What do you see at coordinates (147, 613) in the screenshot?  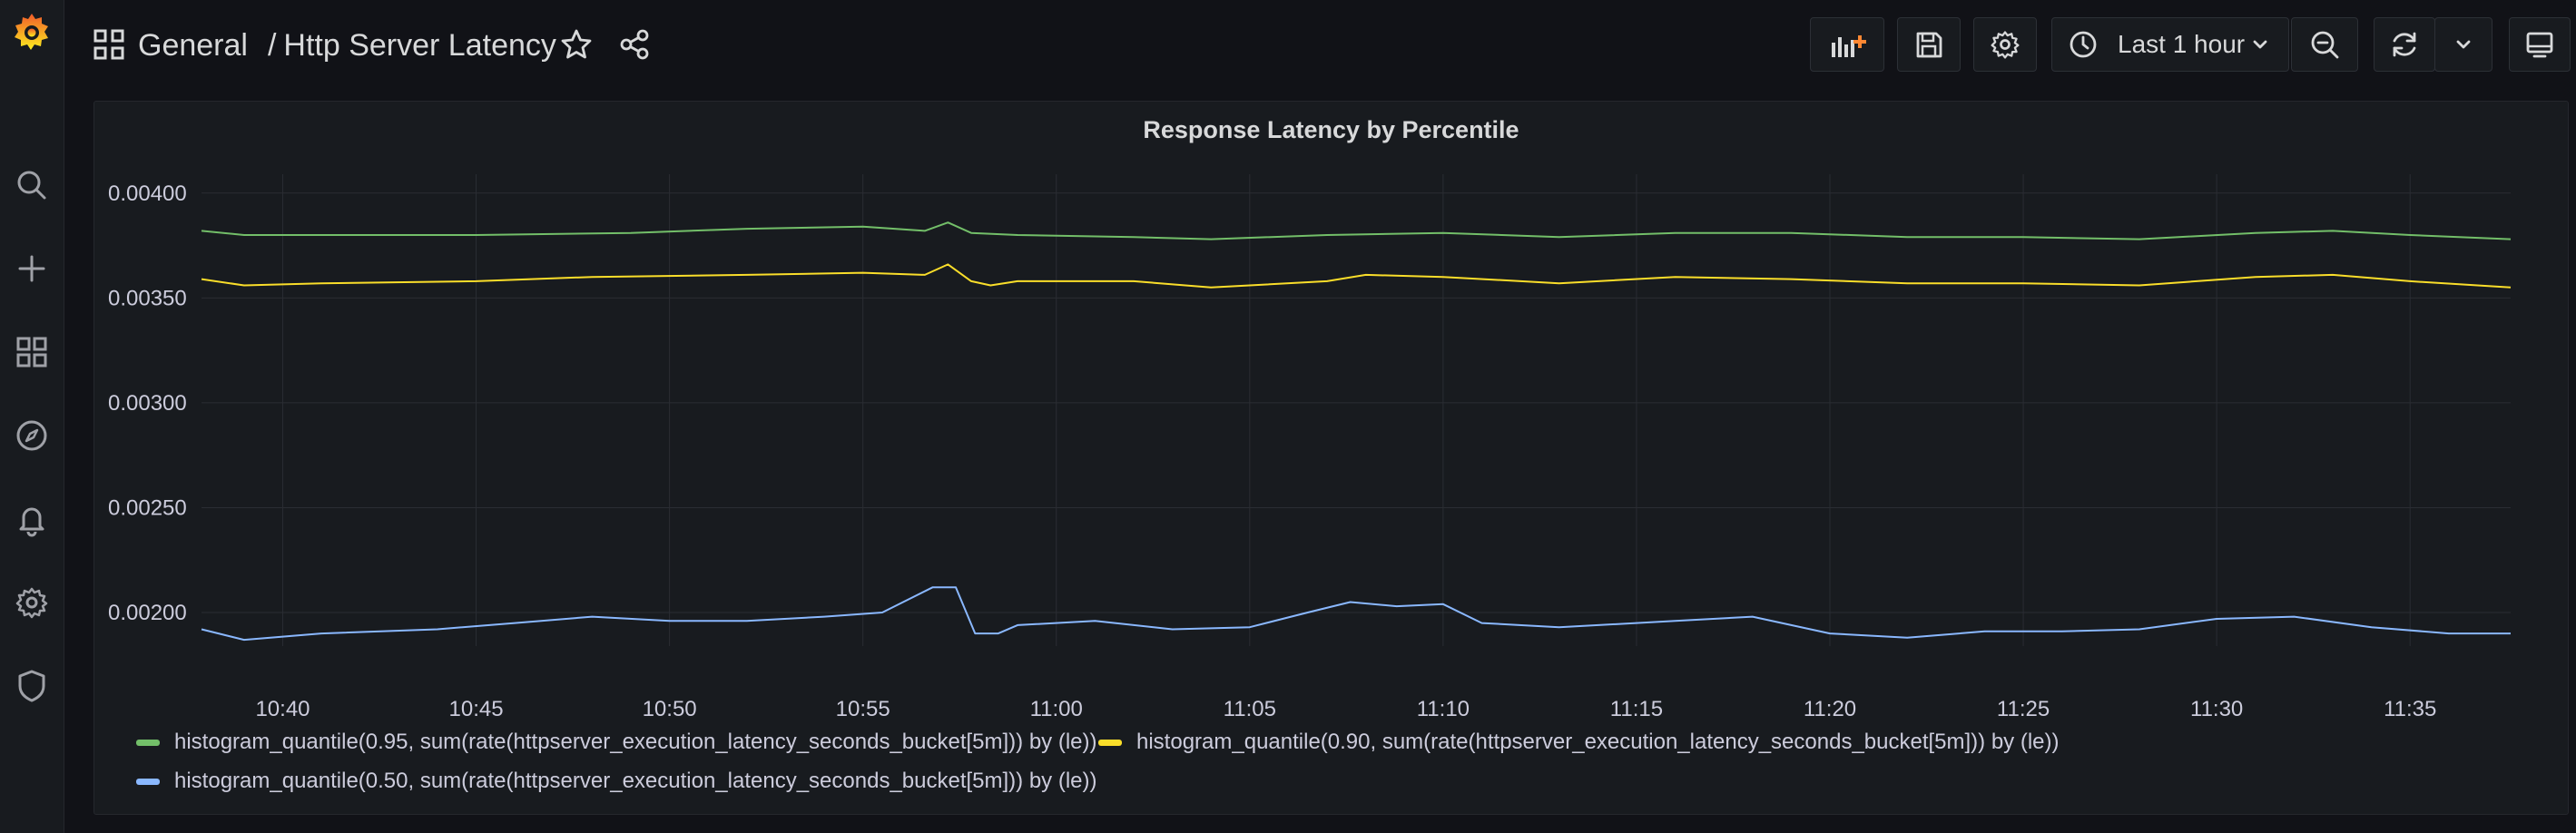 I see `y-tick-label: 0.00200` at bounding box center [147, 613].